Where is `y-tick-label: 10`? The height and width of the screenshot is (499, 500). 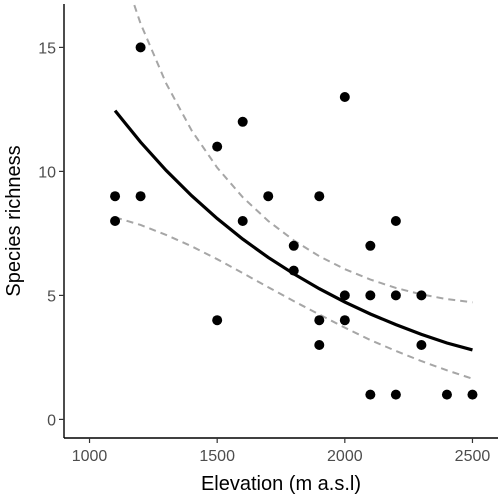
y-tick-label: 10 is located at coordinates (47, 172).